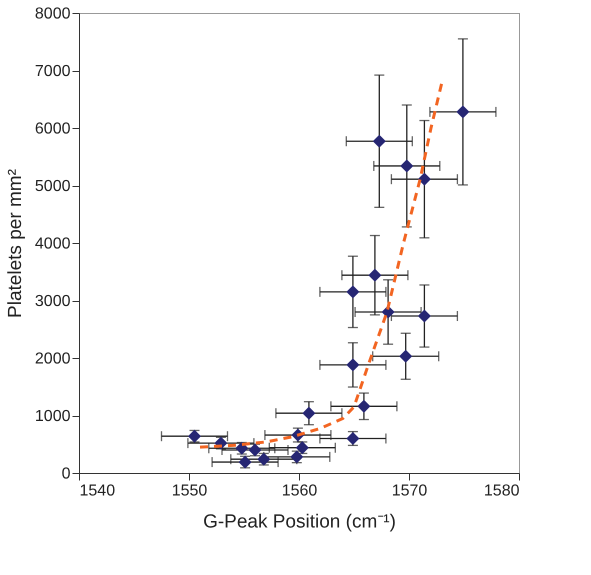  I want to click on y-tick-label: 4000, so click(52, 244).